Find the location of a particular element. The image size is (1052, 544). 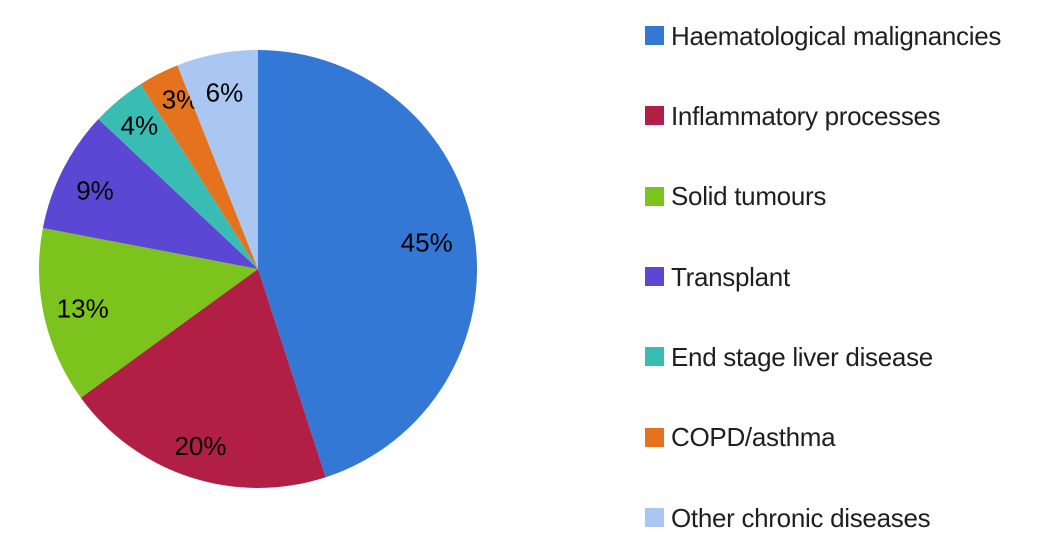

legend-label: COPD/asthma is located at coordinates (753, 437).